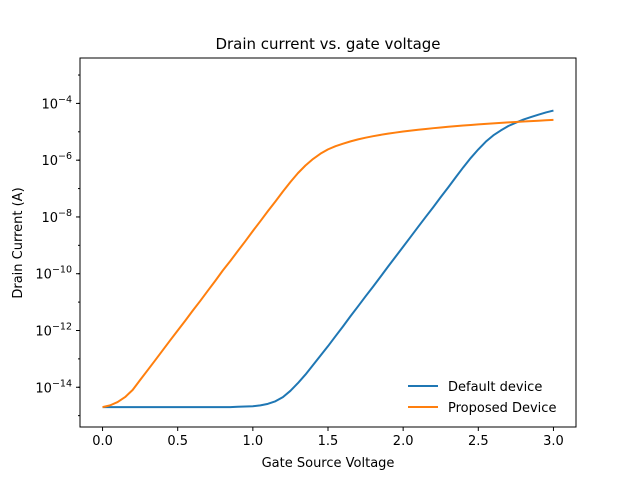 The image size is (640, 485). I want to click on y-tick-exponent: −8, so click(65, 213).